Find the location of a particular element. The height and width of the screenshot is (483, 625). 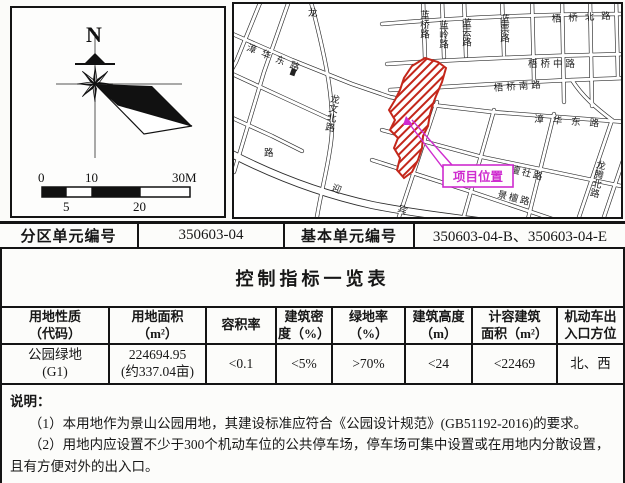

road-label: 路 is located at coordinates (269, 153).